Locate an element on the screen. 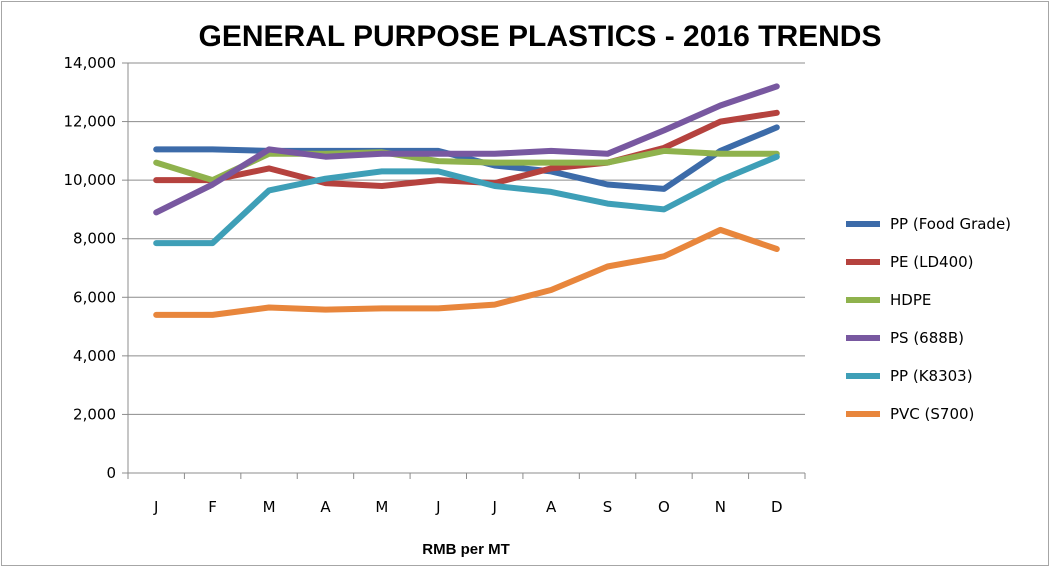 The width and height of the screenshot is (1052, 569). x-tick-label: F is located at coordinates (212, 507).